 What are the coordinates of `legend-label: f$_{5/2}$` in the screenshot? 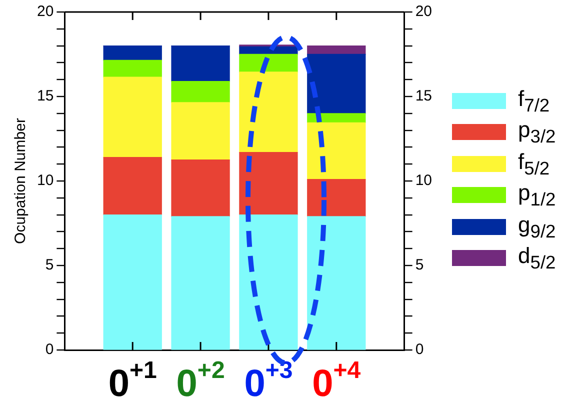 It's located at (534, 163).